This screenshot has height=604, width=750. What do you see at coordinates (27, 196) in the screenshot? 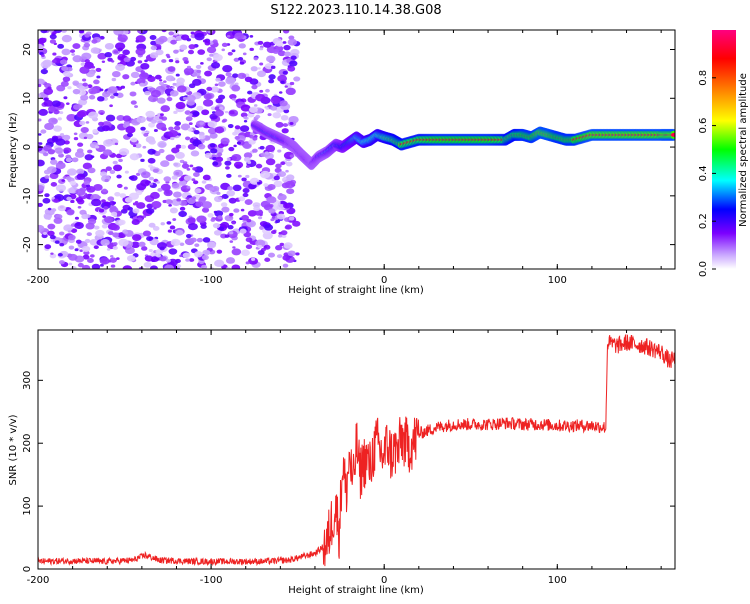
I see `y-tick-label: -10` at bounding box center [27, 196].